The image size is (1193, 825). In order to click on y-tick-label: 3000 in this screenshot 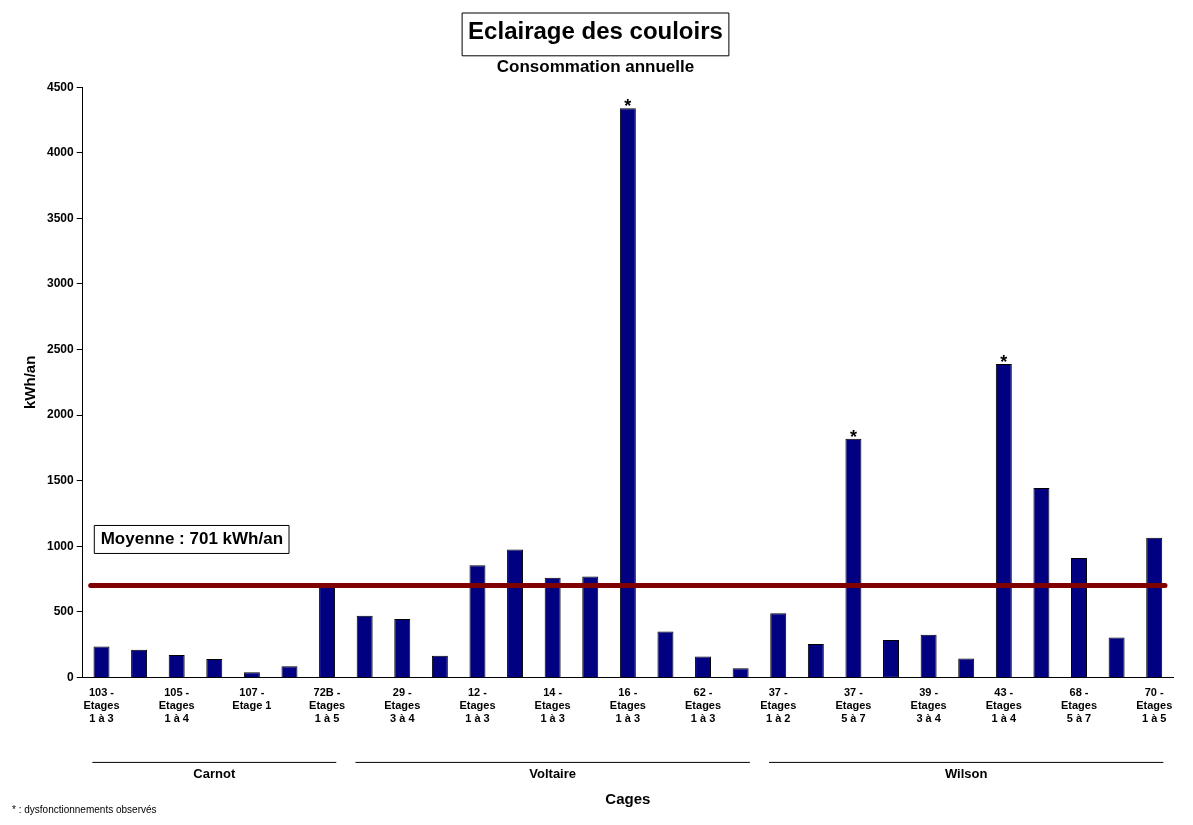, I will do `click(60, 283)`.